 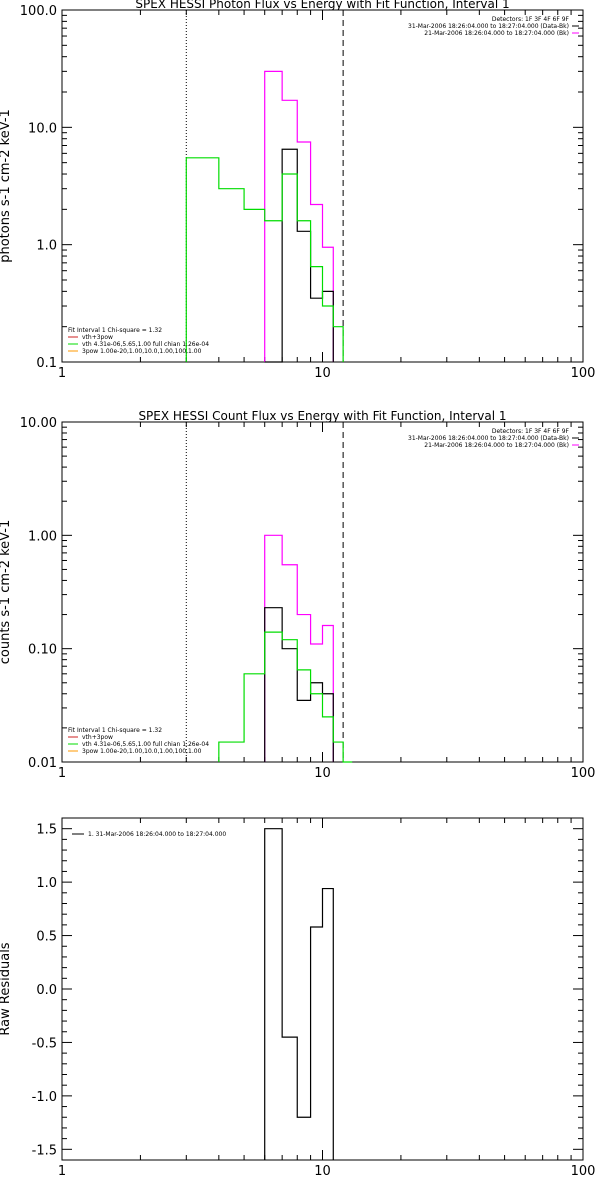 I want to click on y-tick-label: 10.00, so click(x=38, y=423).